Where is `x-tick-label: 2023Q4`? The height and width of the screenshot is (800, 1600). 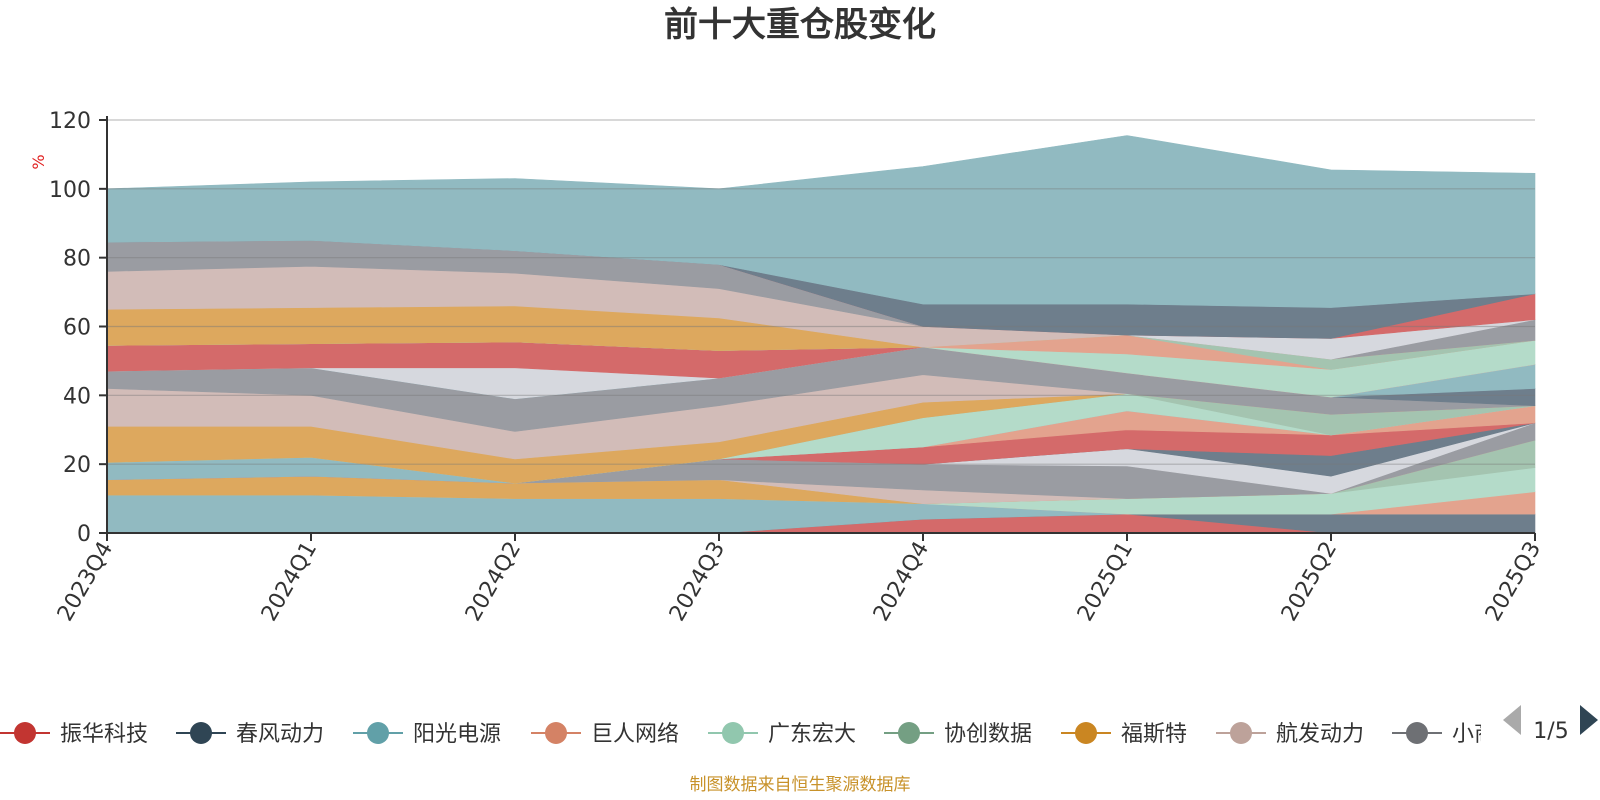
x-tick-label: 2023Q4 is located at coordinates (85, 582).